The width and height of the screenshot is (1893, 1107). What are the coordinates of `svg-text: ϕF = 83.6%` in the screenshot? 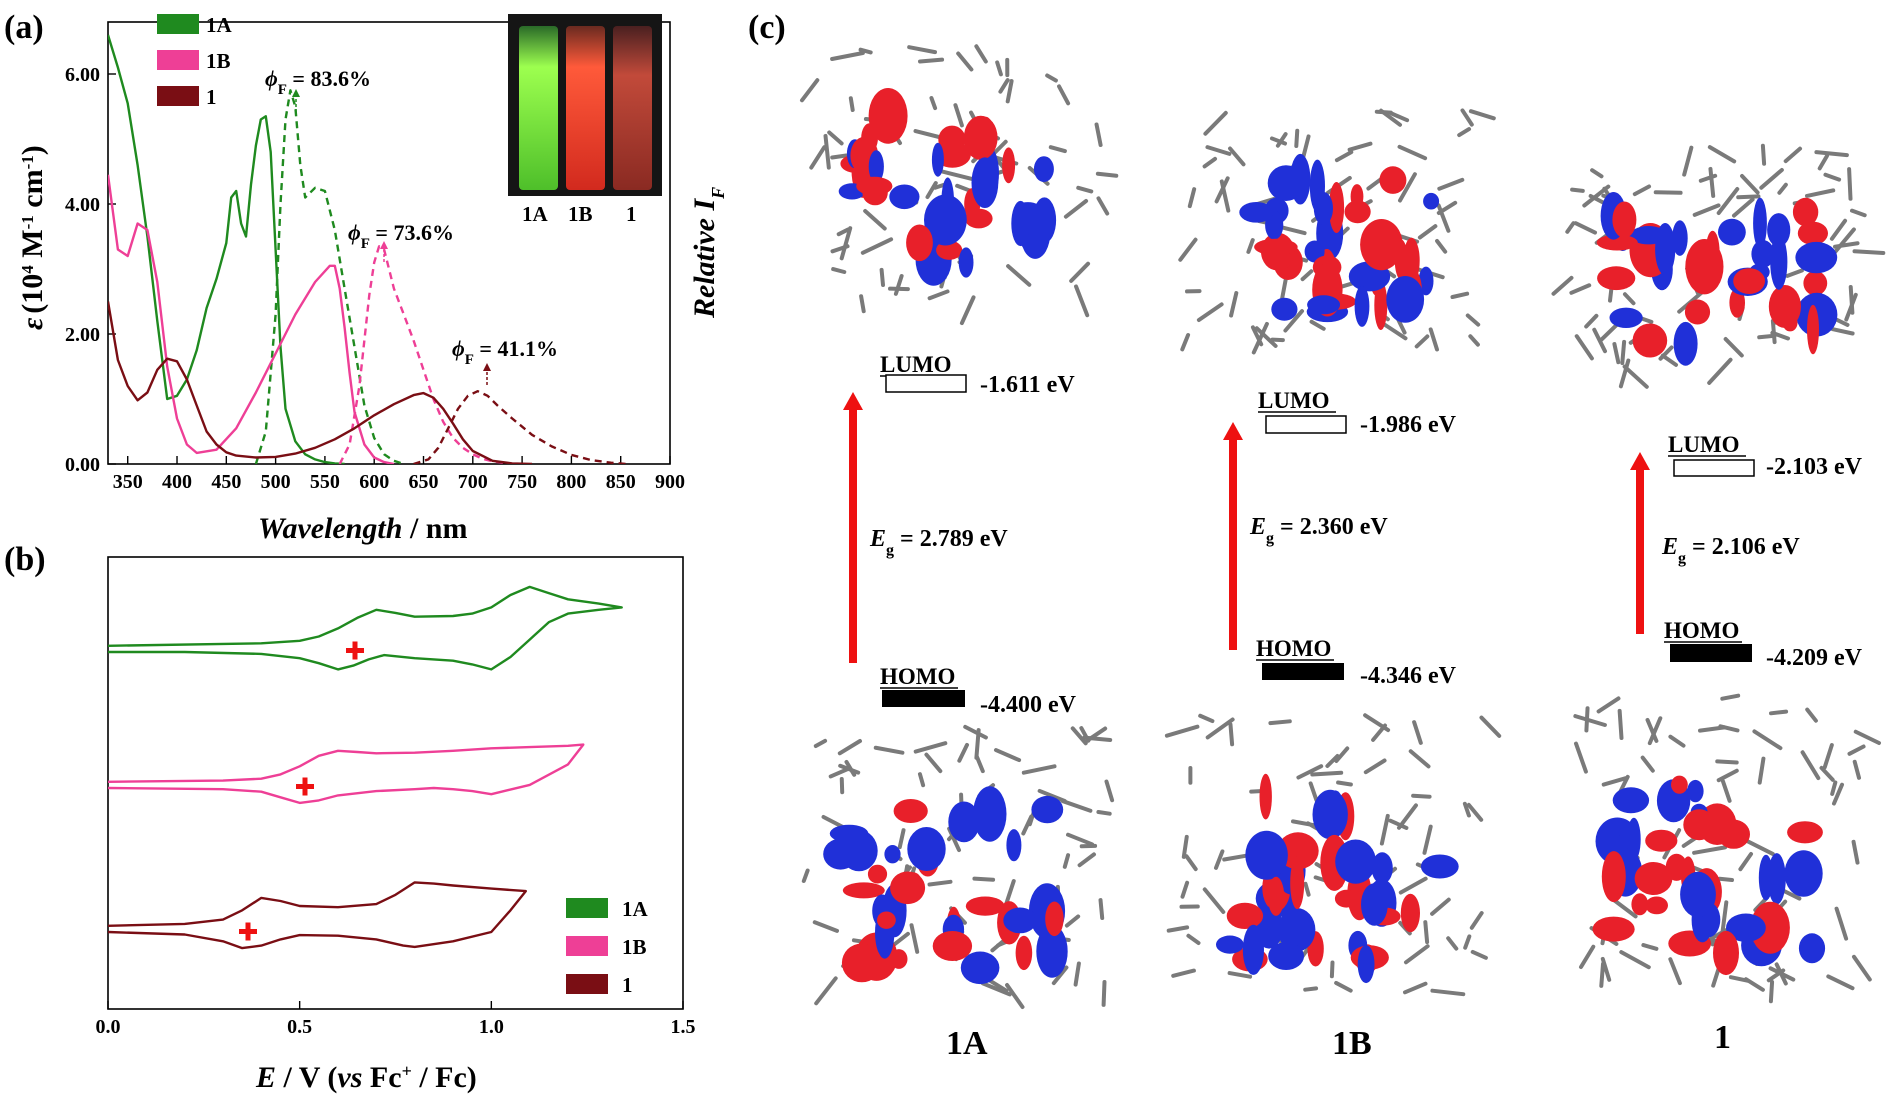 It's located at (318, 82).